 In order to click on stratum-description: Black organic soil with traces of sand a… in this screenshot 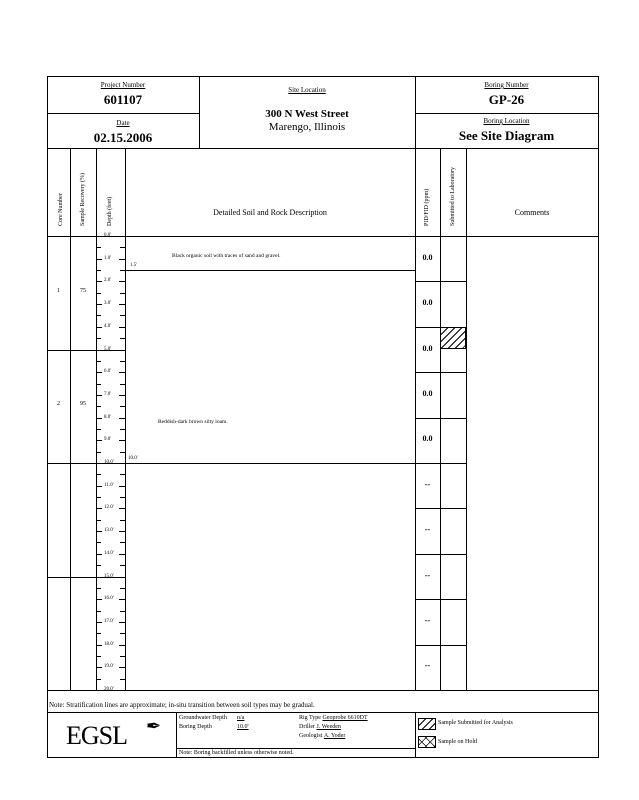, I will do `click(226, 255)`.